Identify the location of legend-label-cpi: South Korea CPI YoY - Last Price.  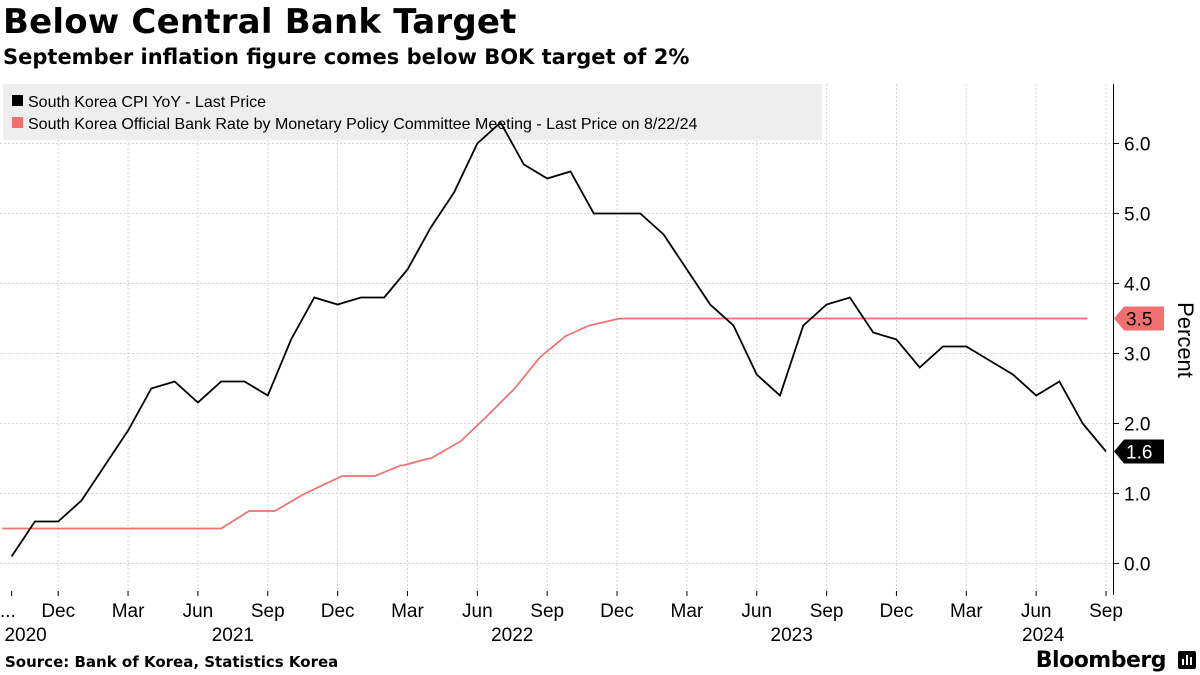
(147, 102).